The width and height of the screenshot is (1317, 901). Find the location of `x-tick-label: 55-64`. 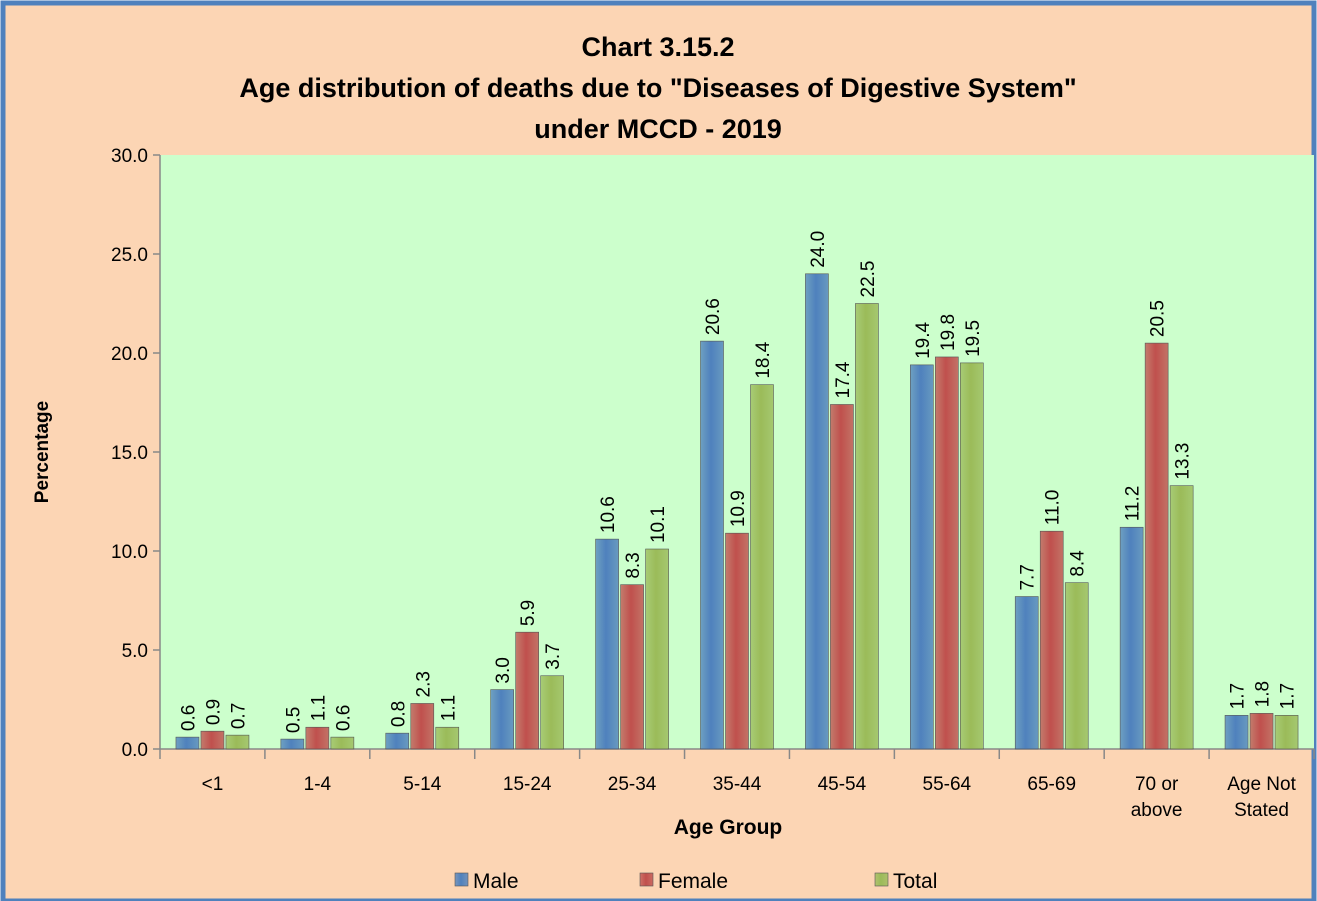

x-tick-label: 55-64 is located at coordinates (947, 784).